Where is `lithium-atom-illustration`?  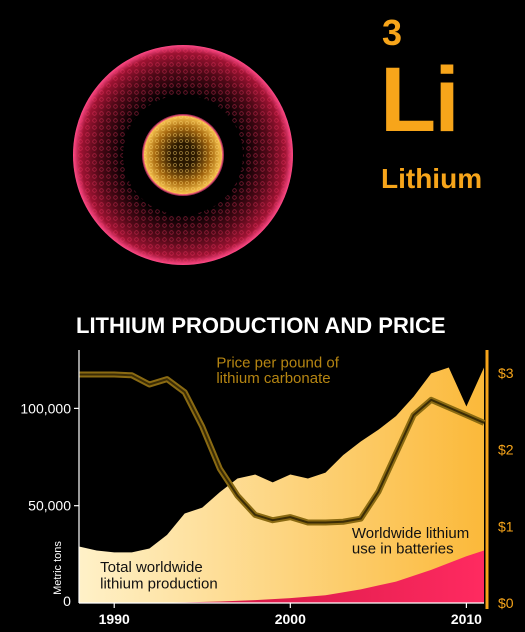
lithium-atom-illustration is located at coordinates (183, 155).